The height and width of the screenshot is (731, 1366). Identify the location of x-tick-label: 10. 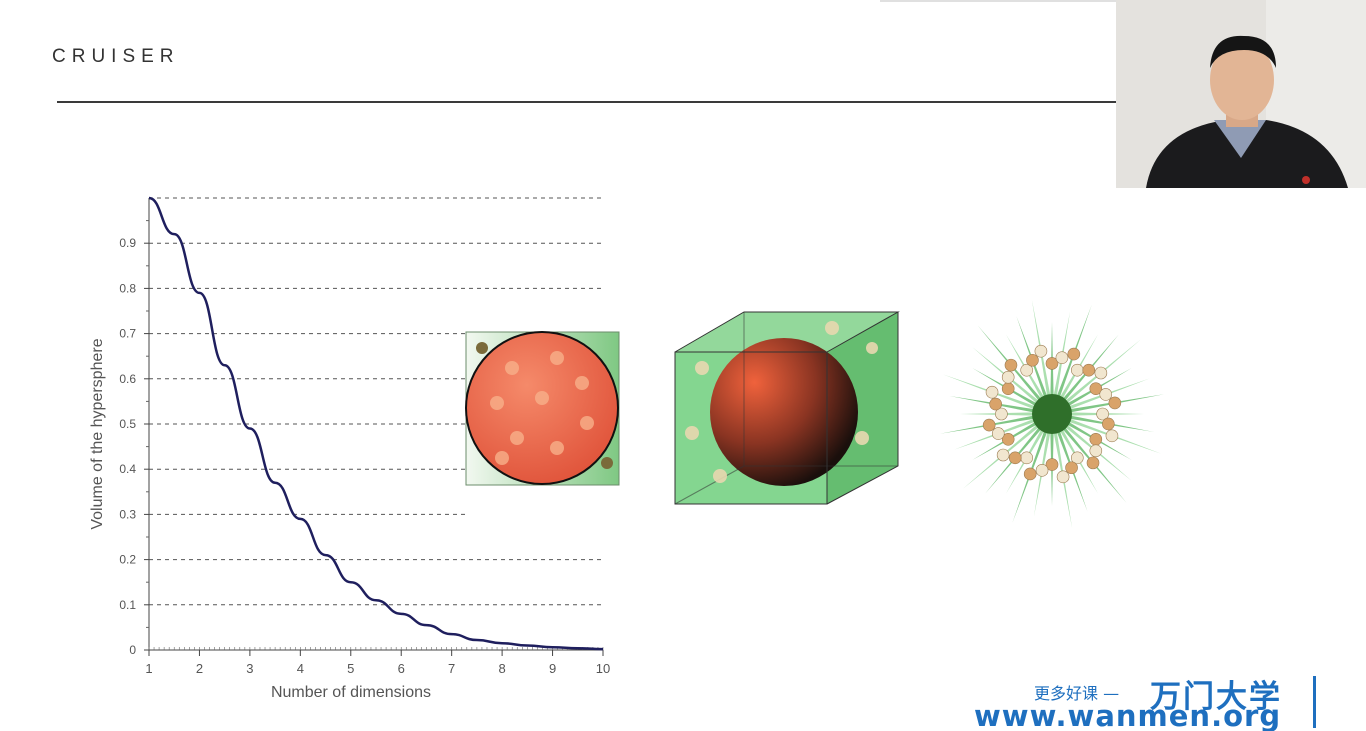
(603, 668).